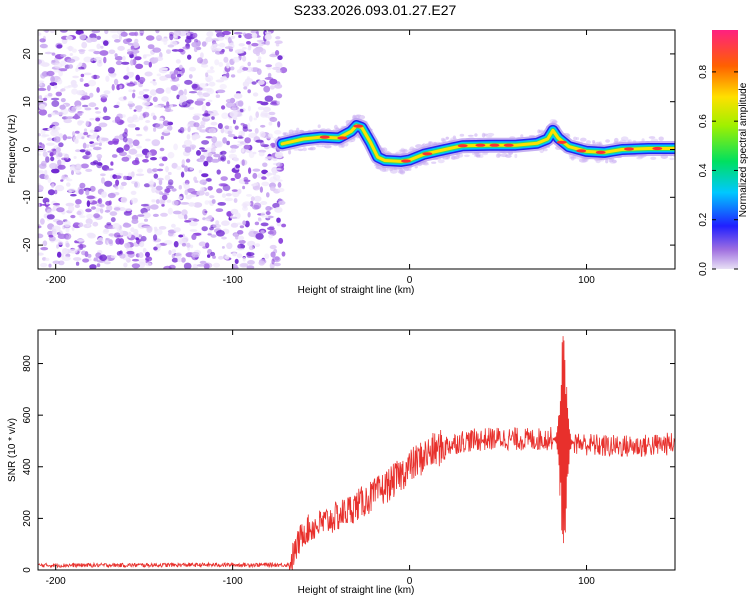 This screenshot has height=605, width=750. Describe the element at coordinates (233, 280) in the screenshot. I see `spectrogram-xtick-label: -100` at that location.